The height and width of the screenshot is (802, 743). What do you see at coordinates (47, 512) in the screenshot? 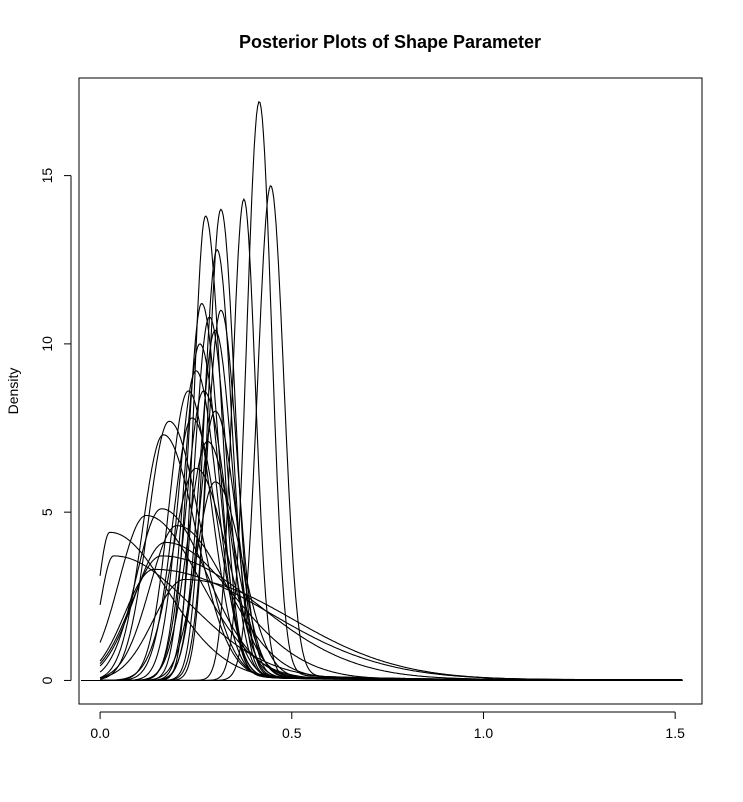
I see `y-tick-label: 5` at bounding box center [47, 512].